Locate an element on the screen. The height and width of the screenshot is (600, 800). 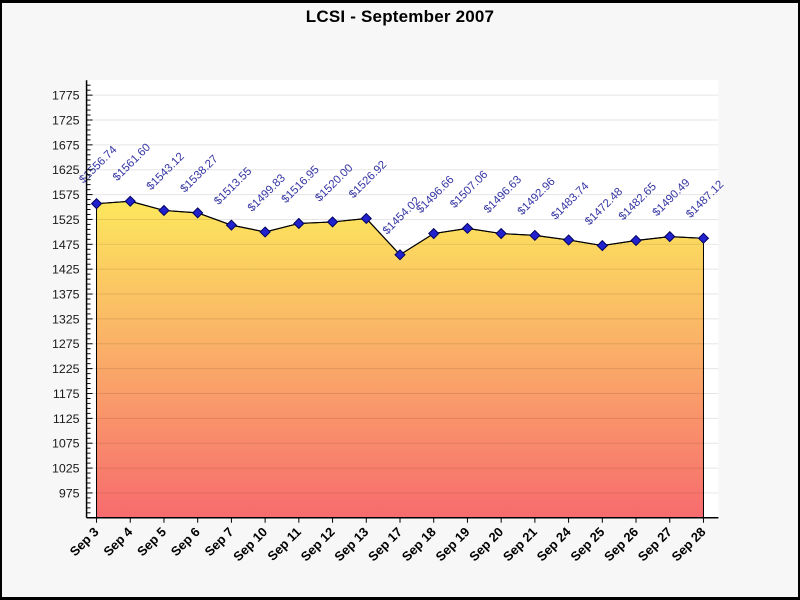
y-tick-label: 1225 is located at coordinates (66, 369).